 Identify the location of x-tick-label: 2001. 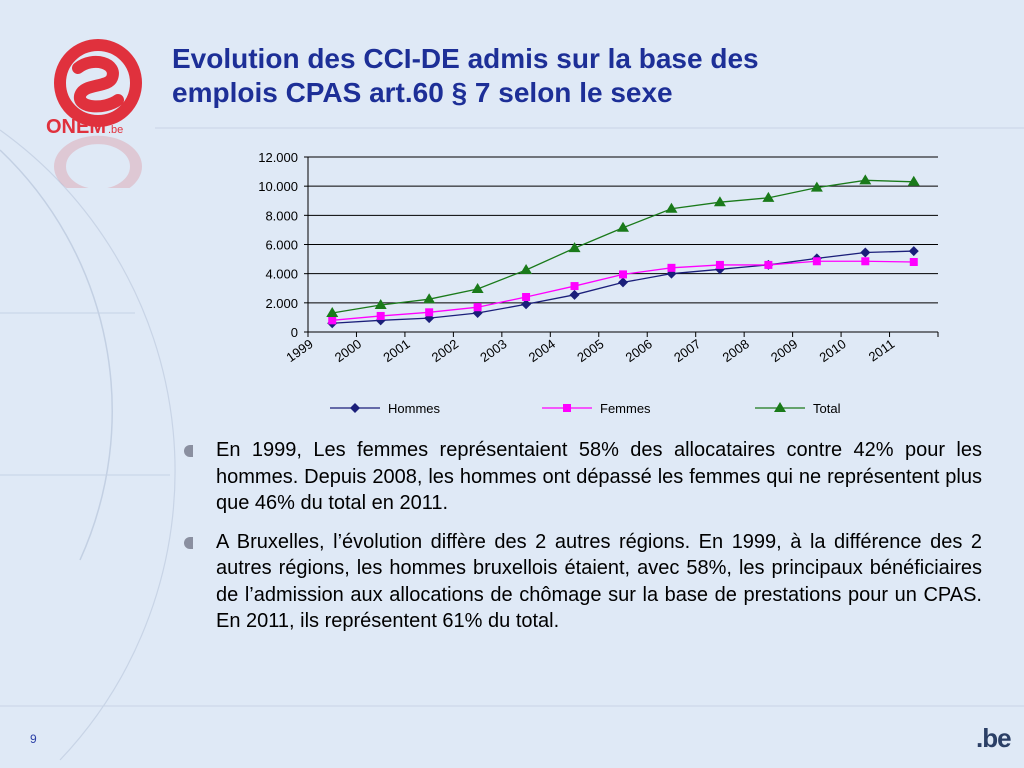
(396, 350).